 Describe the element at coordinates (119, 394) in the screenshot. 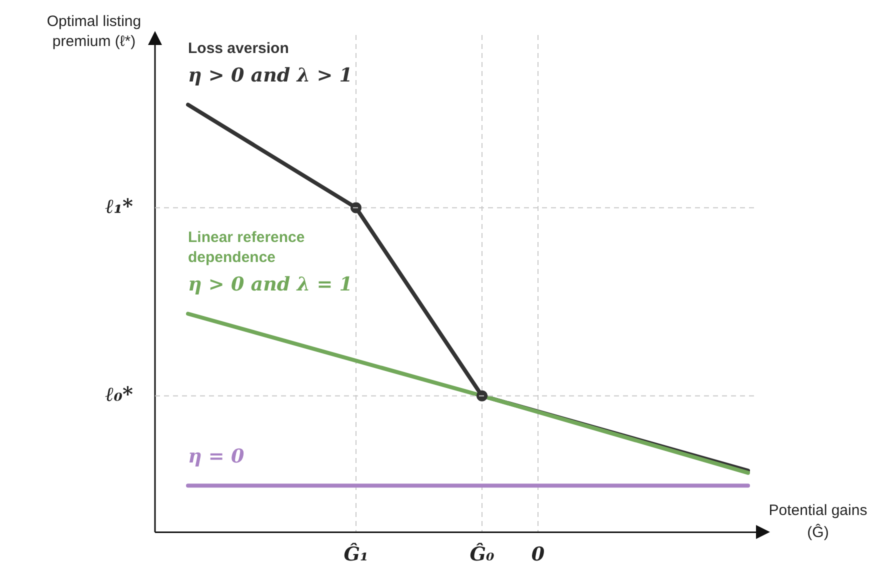

I see `ref-line-label: ℓ₀*` at that location.